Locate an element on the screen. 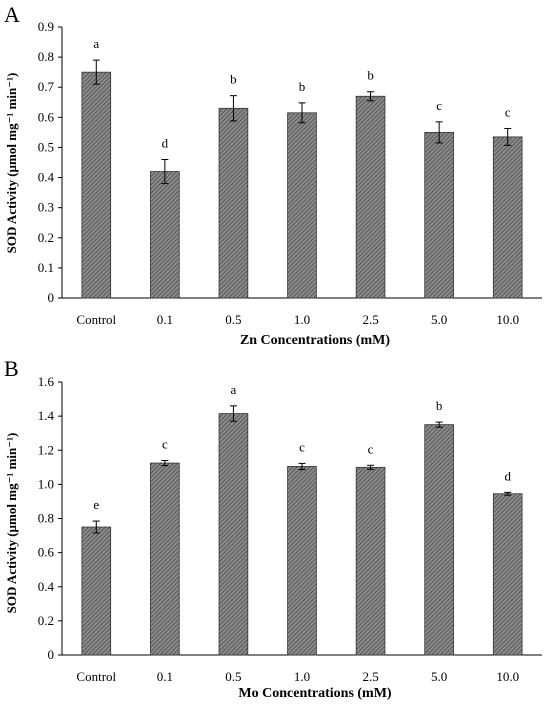 The width and height of the screenshot is (560, 707). panel-a-y-tick-label: 0.8 is located at coordinates (46, 56).